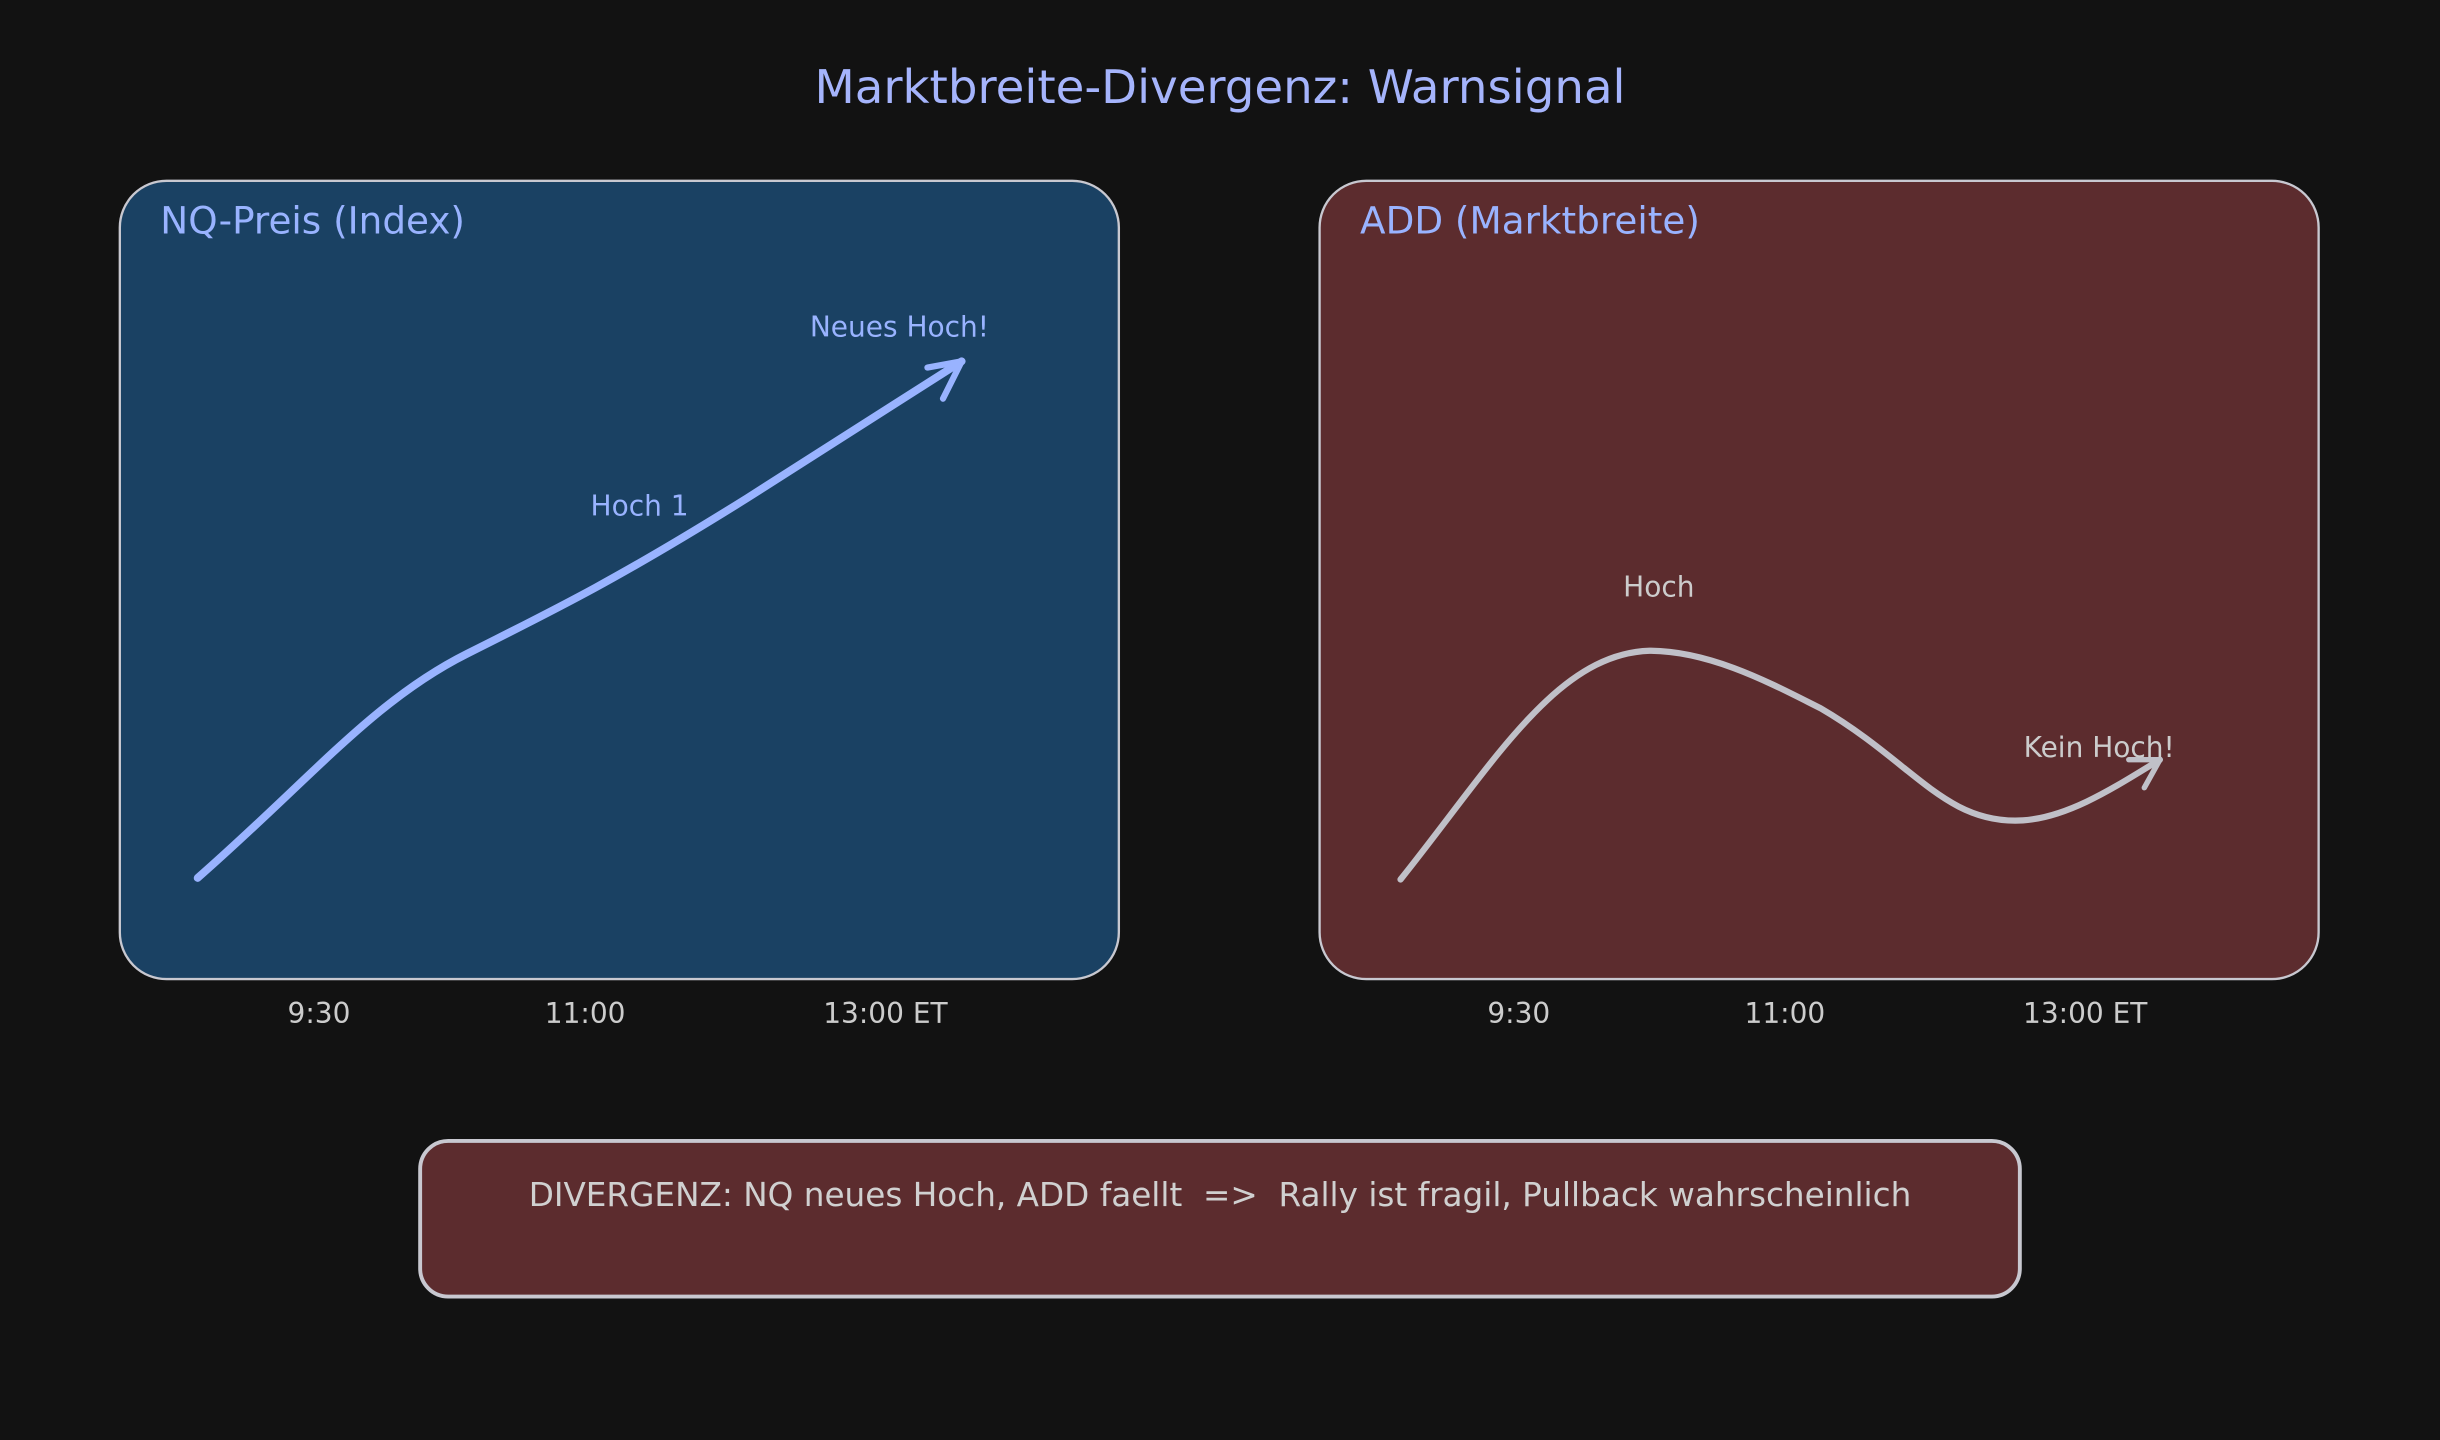 The width and height of the screenshot is (2440, 1440). Describe the element at coordinates (2099, 747) in the screenshot. I see `annotation: Kein Hoch!` at that location.